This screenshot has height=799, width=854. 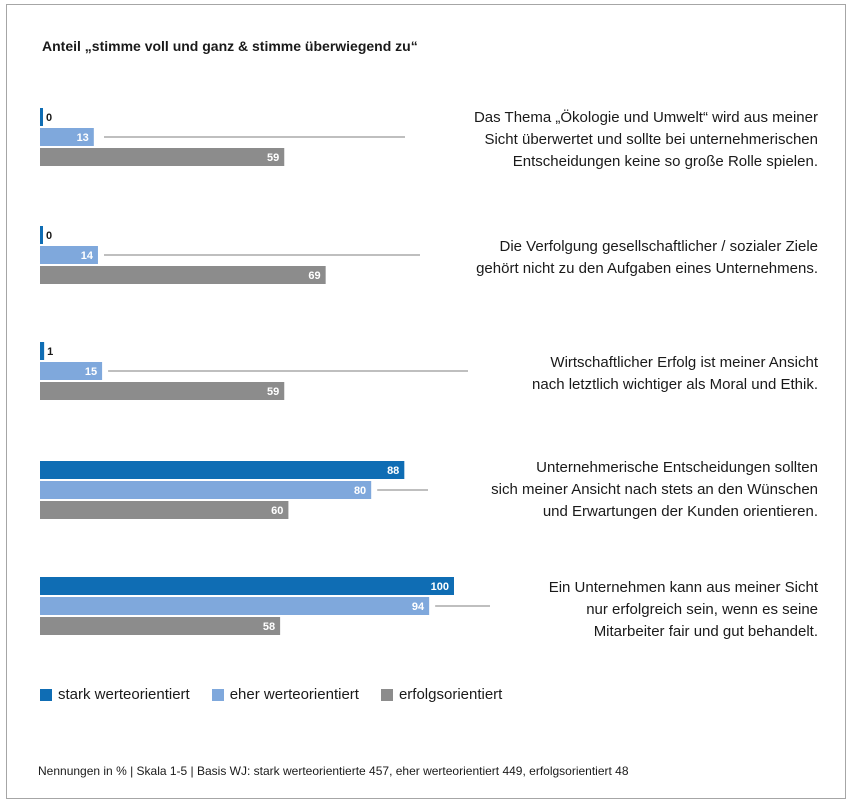 What do you see at coordinates (314, 276) in the screenshot?
I see `bar-label-erfolg-2: 69` at bounding box center [314, 276].